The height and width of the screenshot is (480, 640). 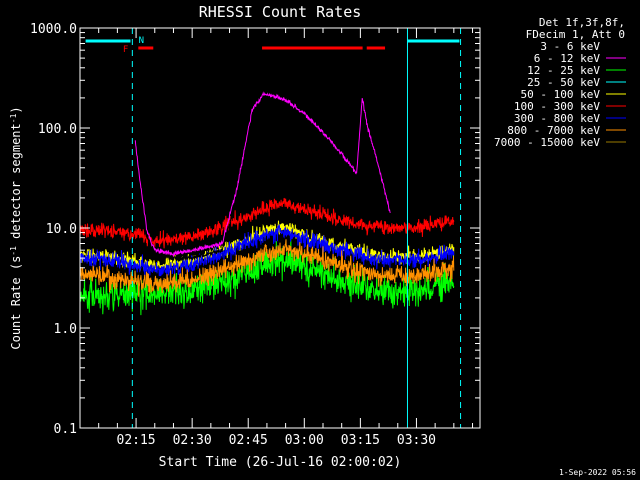 What do you see at coordinates (61, 229) in the screenshot?
I see `y-tick-label: 10.0` at bounding box center [61, 229].